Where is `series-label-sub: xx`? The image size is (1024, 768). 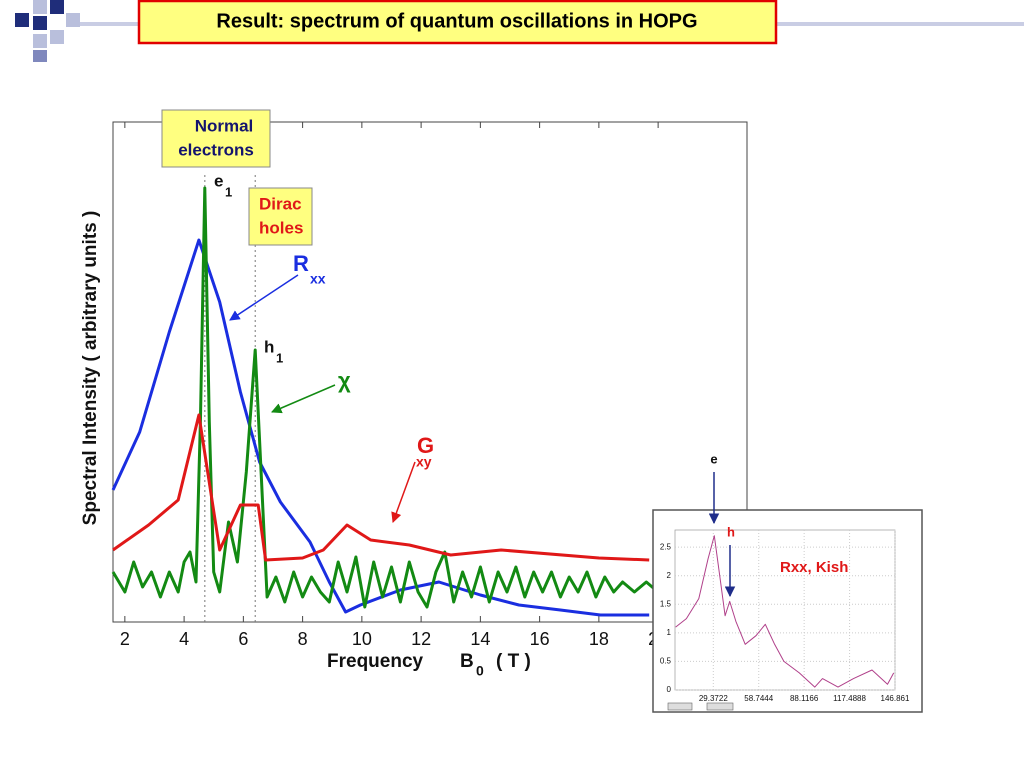 series-label-sub: xx is located at coordinates (318, 279).